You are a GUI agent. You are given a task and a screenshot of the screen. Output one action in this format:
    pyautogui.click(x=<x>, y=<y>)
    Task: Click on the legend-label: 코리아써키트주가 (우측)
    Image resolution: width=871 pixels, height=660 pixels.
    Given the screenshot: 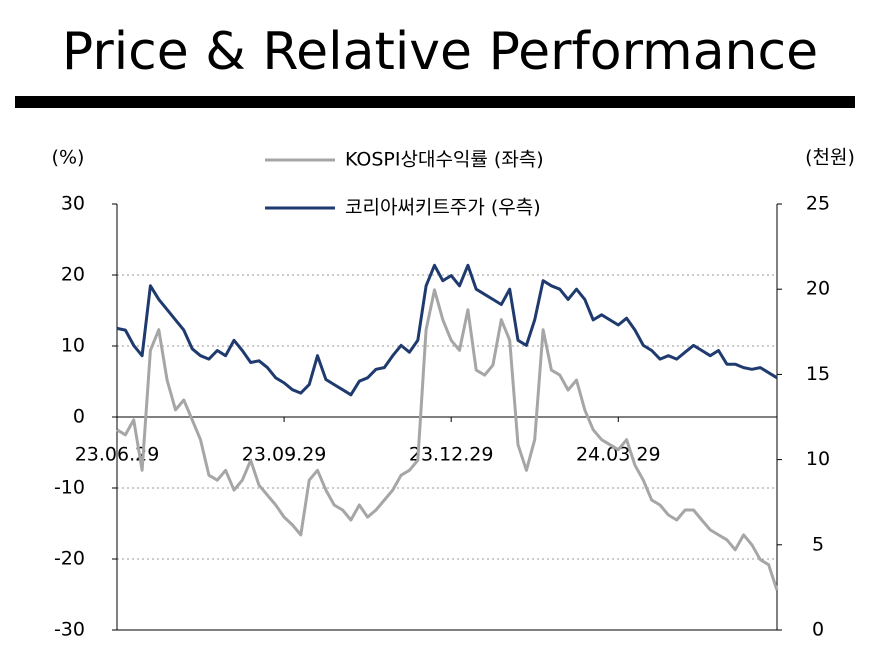 What is the action you would take?
    pyautogui.click(x=443, y=208)
    